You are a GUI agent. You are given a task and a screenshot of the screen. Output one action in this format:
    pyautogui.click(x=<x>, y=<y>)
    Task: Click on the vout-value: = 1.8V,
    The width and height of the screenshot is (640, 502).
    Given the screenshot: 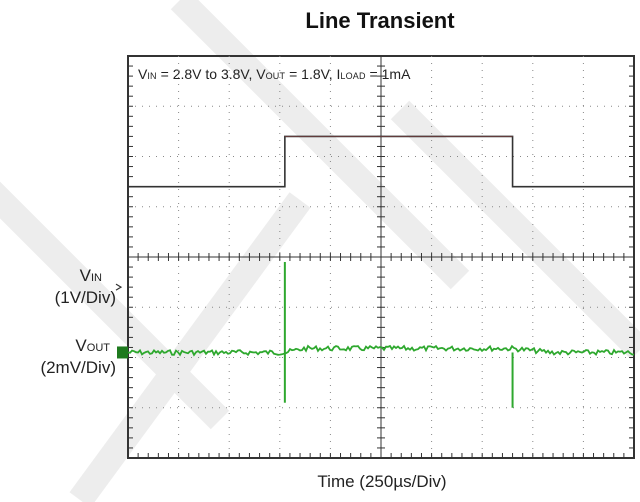 What is the action you would take?
    pyautogui.click(x=311, y=74)
    